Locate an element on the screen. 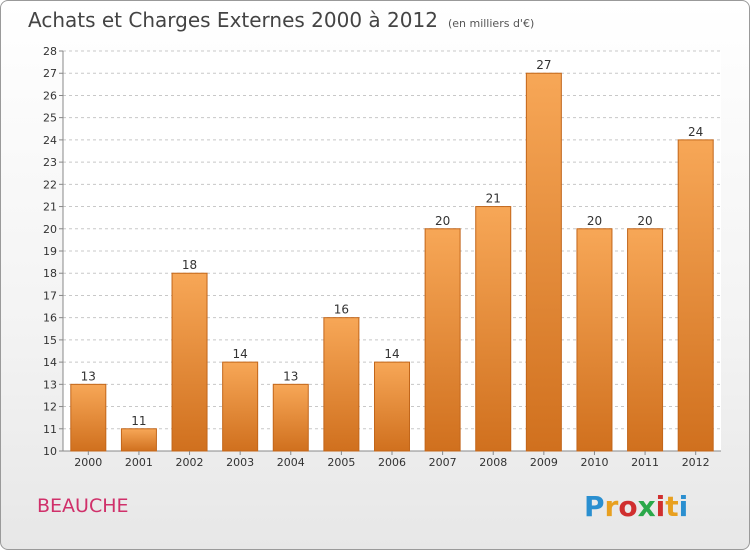  logo-letter: r is located at coordinates (611, 506).